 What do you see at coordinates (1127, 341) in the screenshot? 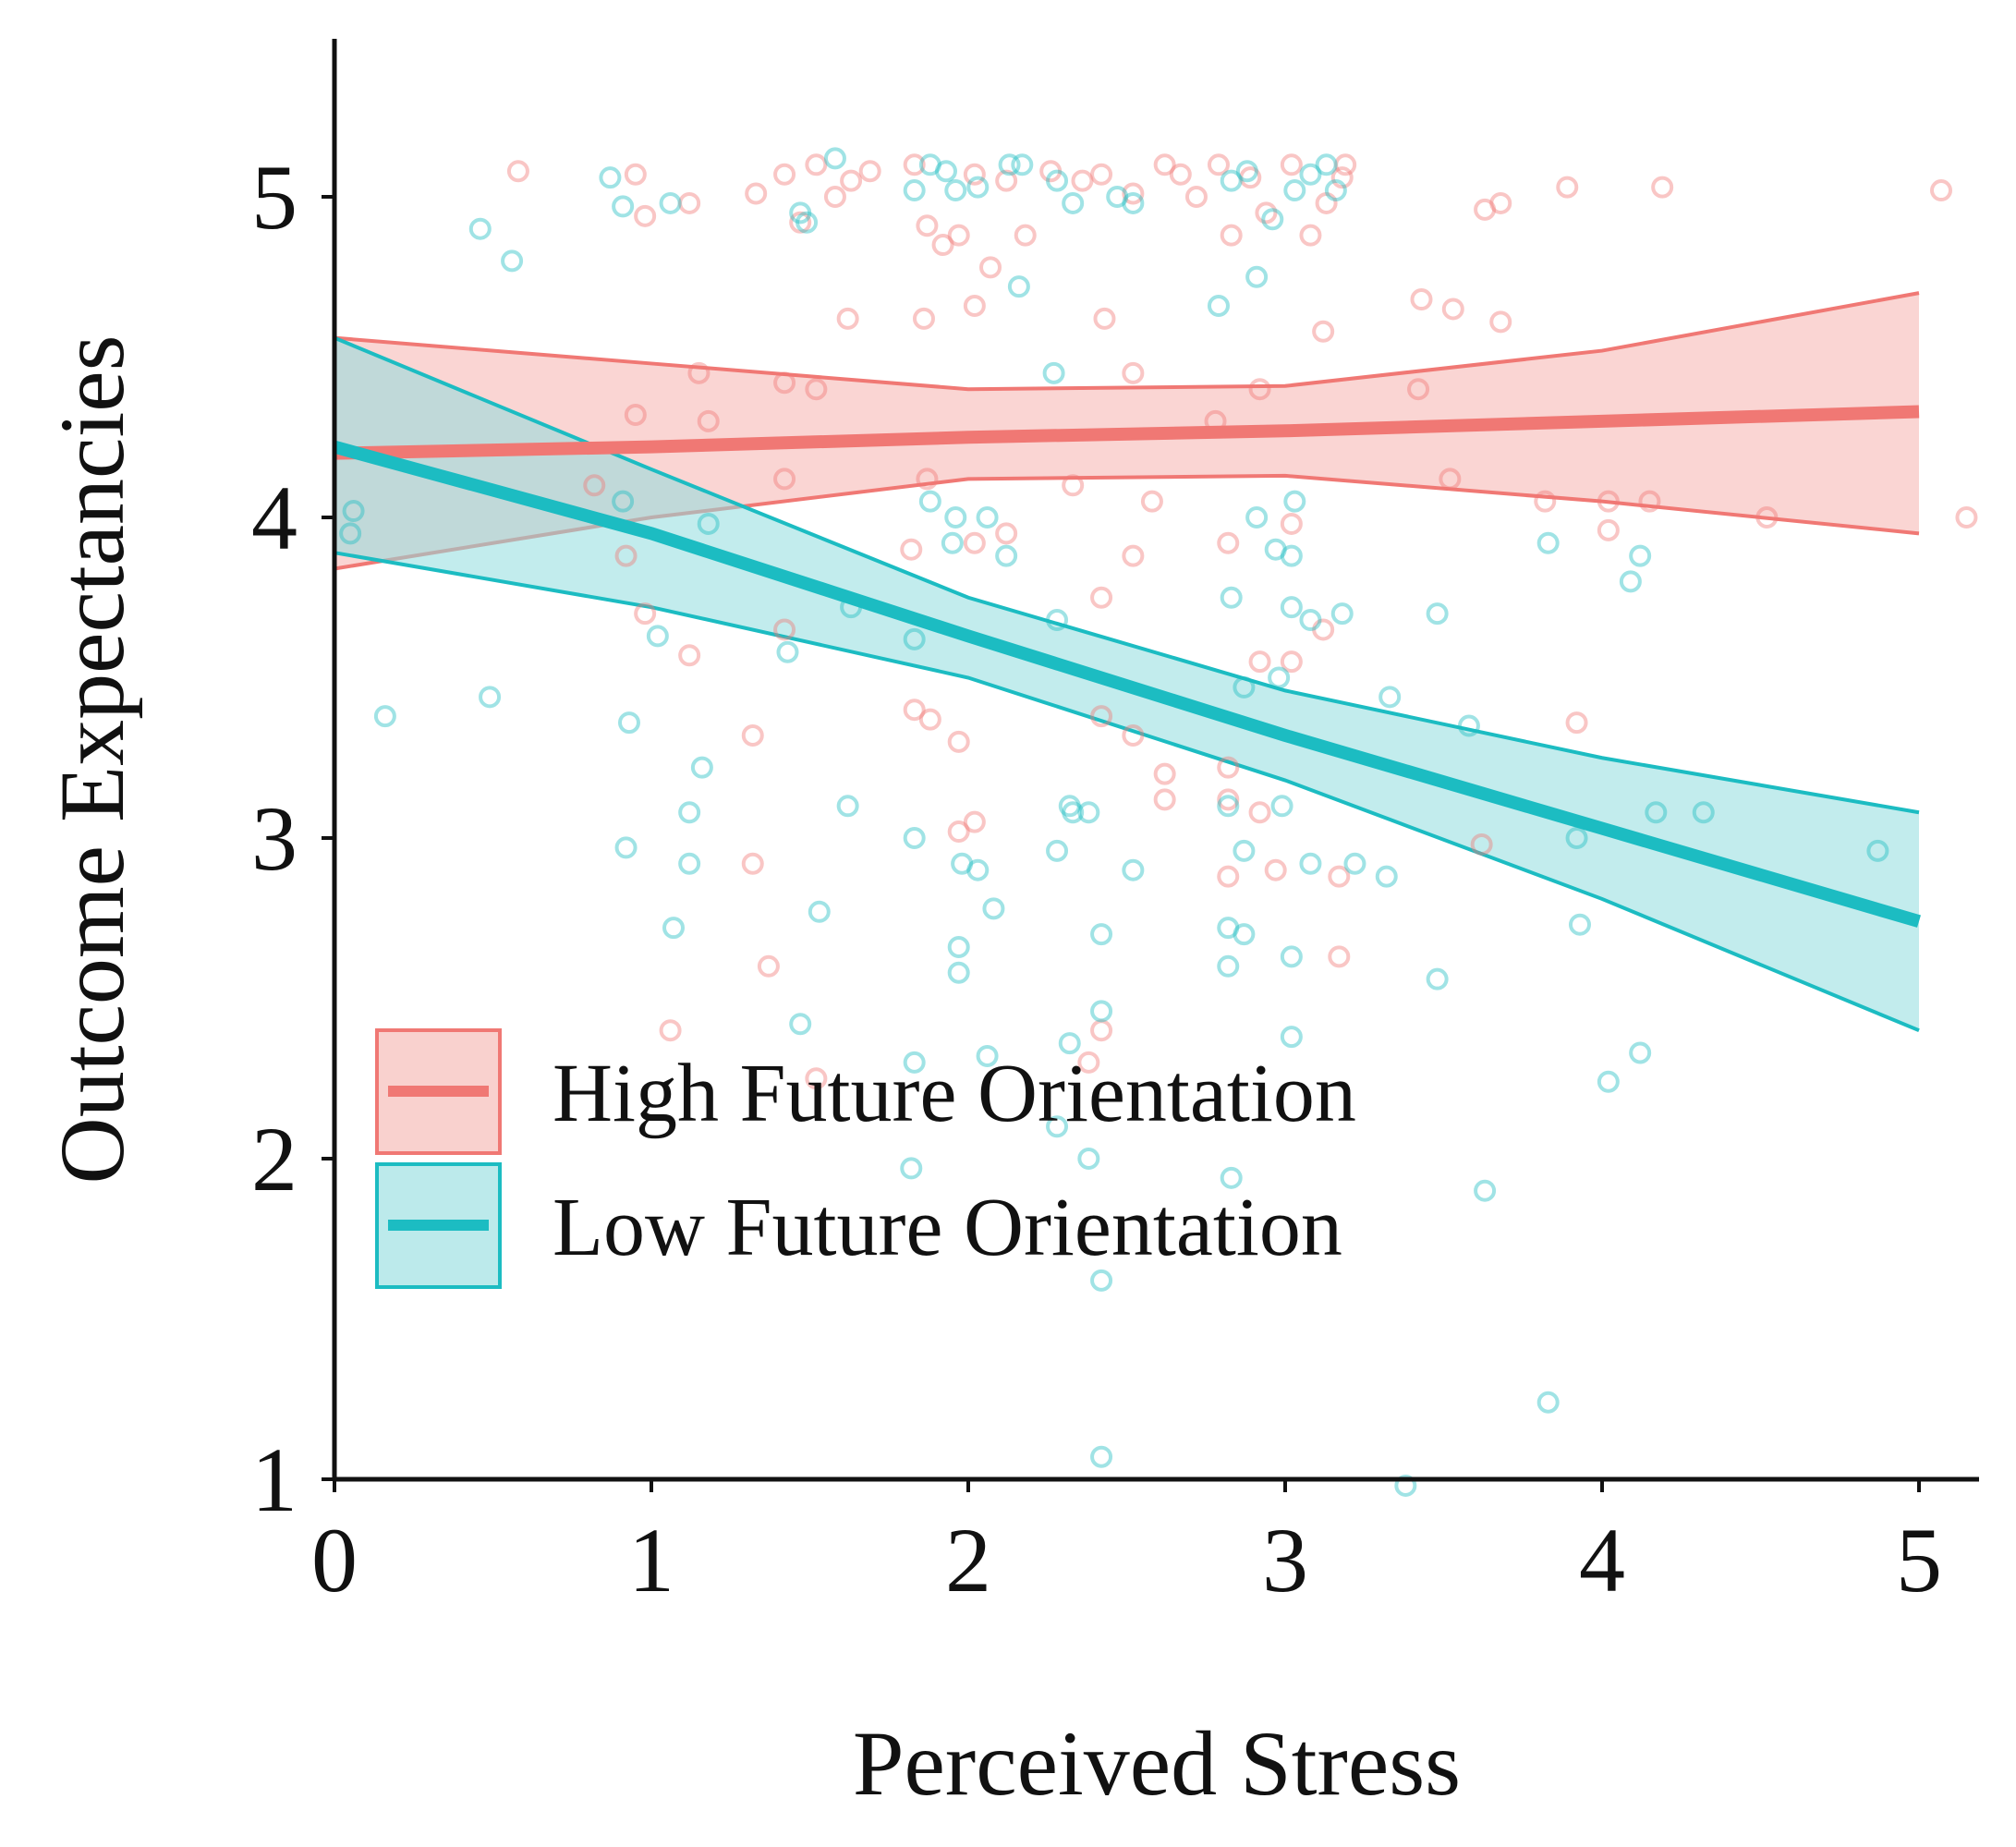
I see `high-future-orientation-ci-upper` at bounding box center [1127, 341].